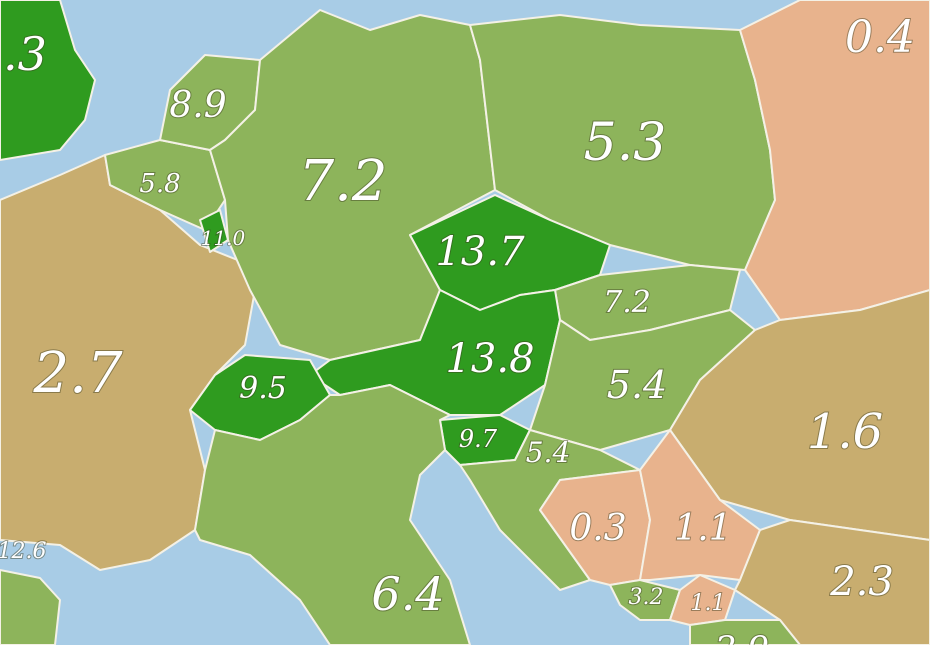 The width and height of the screenshot is (930, 645). Describe the element at coordinates (263, 388) in the screenshot. I see `label-switzerland: 9.5` at that location.